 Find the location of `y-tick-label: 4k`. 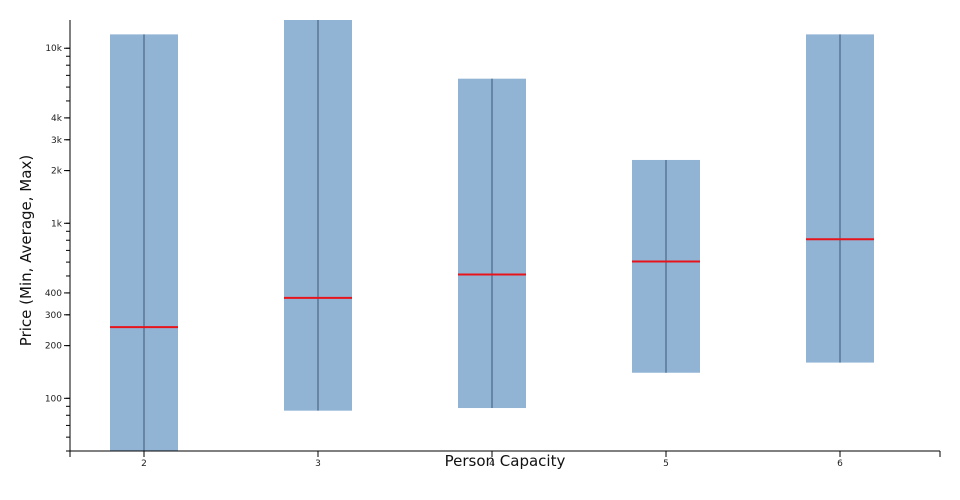

y-tick-label: 4k is located at coordinates (57, 119).